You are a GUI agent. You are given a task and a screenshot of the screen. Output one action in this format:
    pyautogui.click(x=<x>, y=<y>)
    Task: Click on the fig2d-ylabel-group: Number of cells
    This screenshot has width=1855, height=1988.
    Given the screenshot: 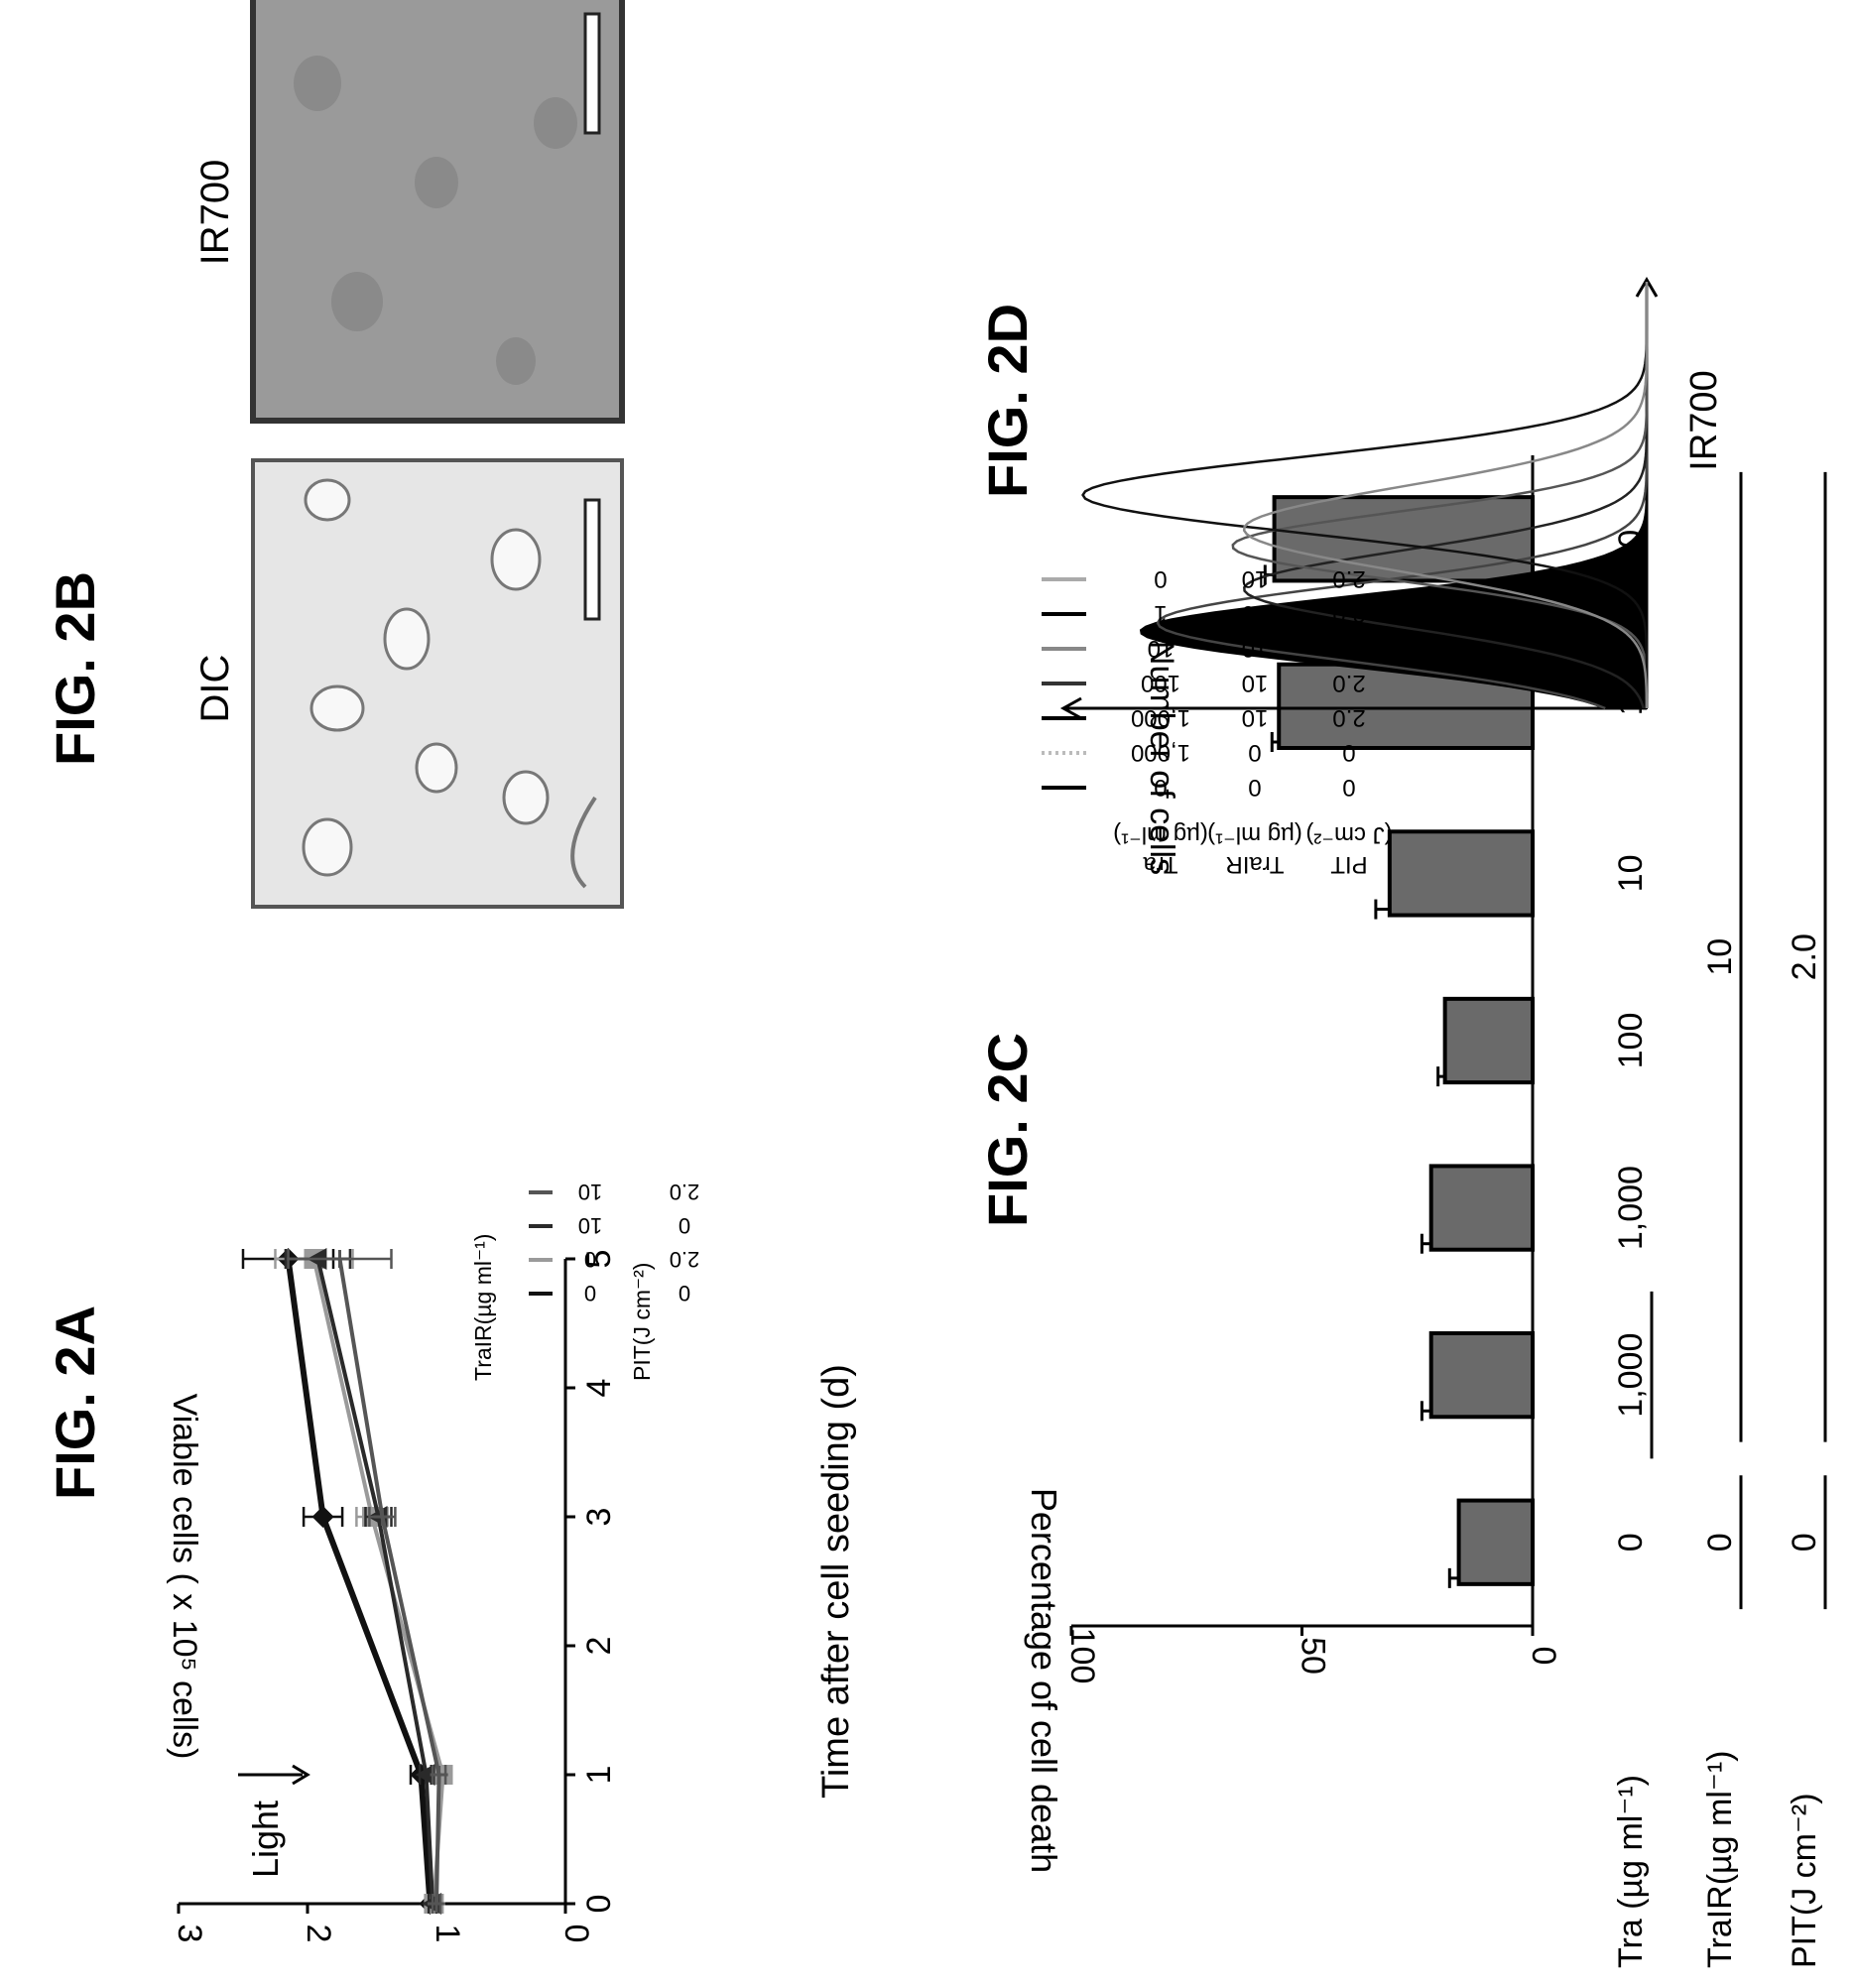 What is the action you would take?
    pyautogui.click(x=1161, y=758)
    